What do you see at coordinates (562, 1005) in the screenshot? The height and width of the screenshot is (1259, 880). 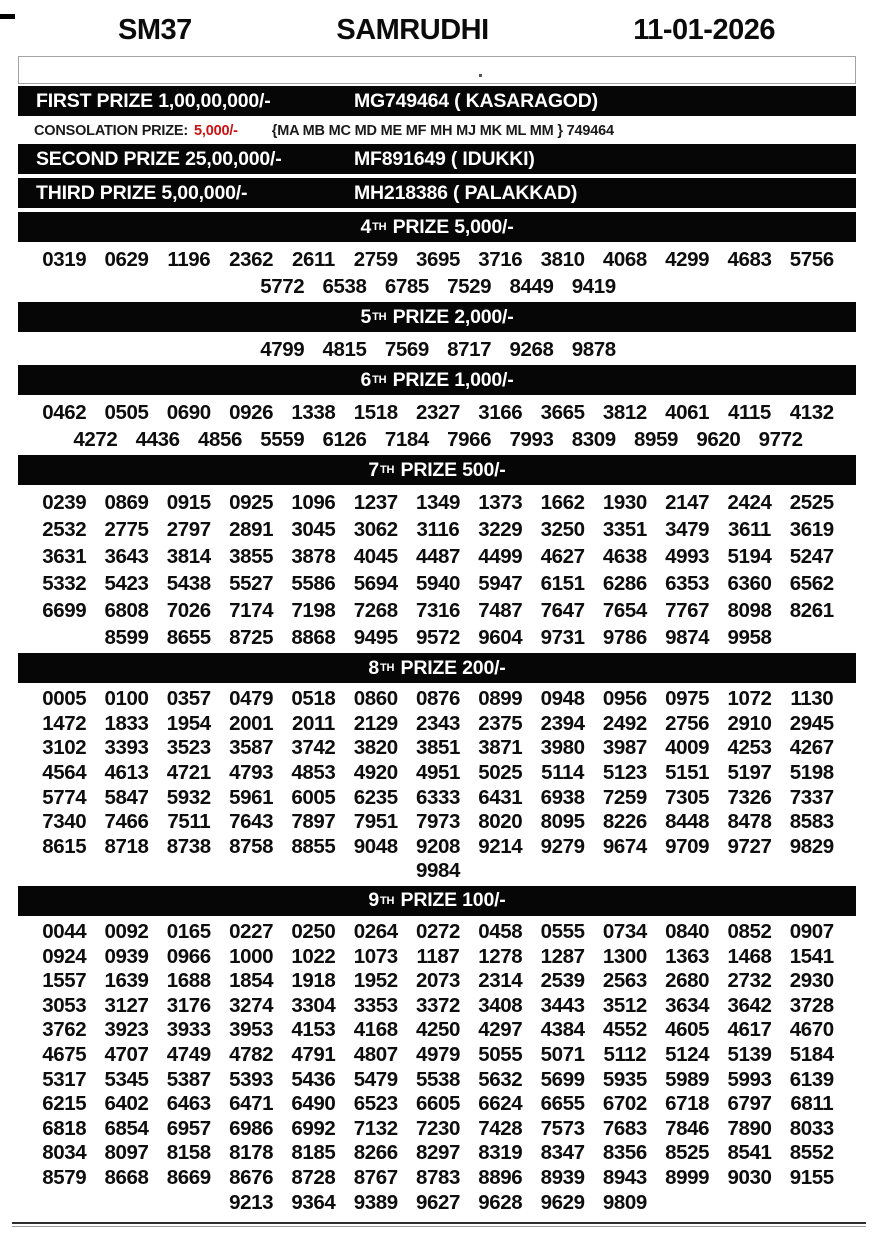 I see `prize-number: 3443` at bounding box center [562, 1005].